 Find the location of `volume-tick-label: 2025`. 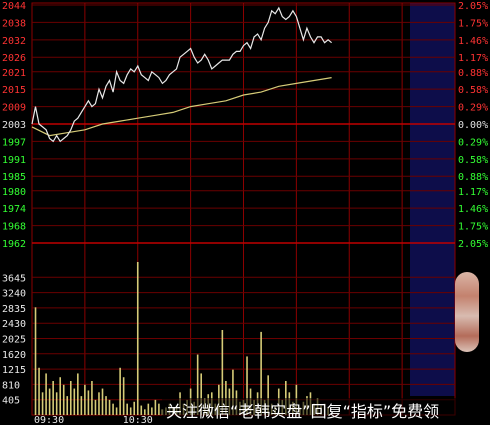

volume-tick-label: 2025 is located at coordinates (14, 340).